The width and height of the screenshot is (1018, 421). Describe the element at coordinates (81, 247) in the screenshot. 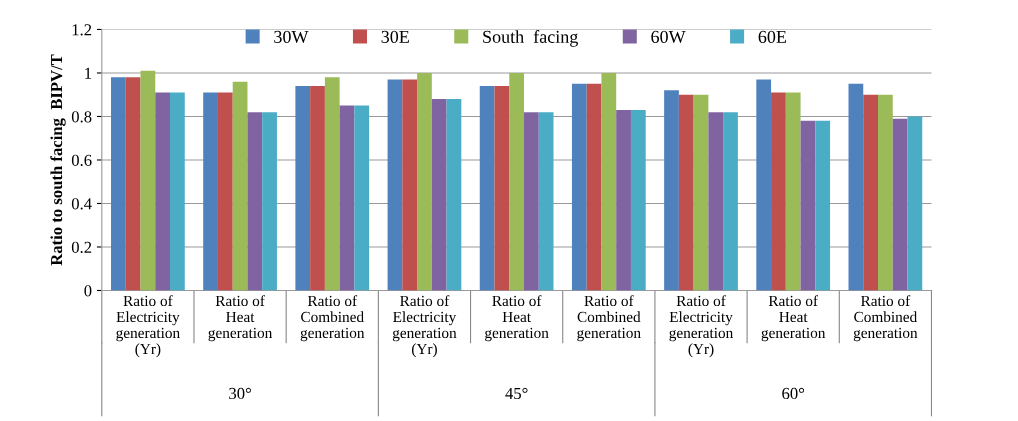

I see `y-tick-label: 0.2` at that location.